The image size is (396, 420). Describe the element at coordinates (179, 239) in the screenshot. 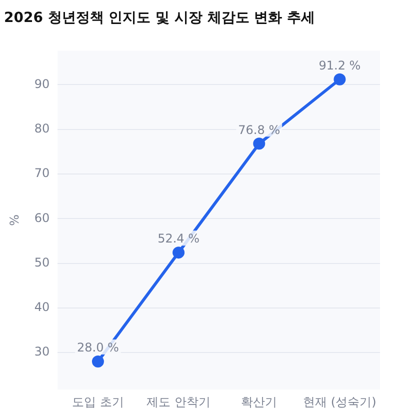

I see `data-label: 52.4 %` at that location.